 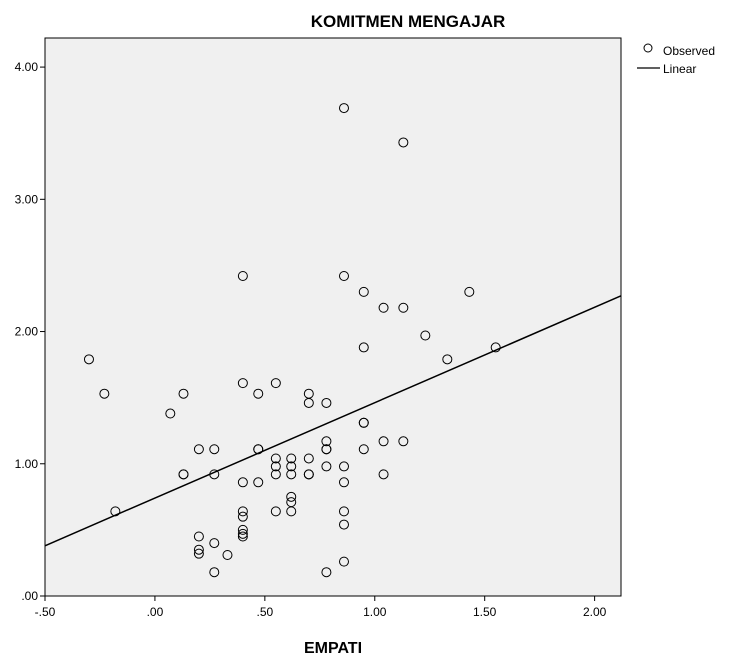 I want to click on y-tick-label: 1.00, so click(x=27, y=464).